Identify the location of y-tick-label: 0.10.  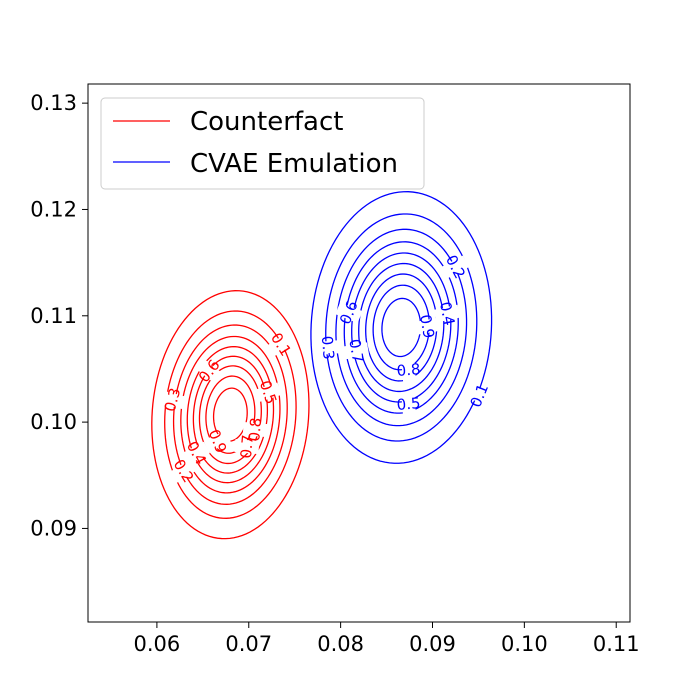
(53, 422).